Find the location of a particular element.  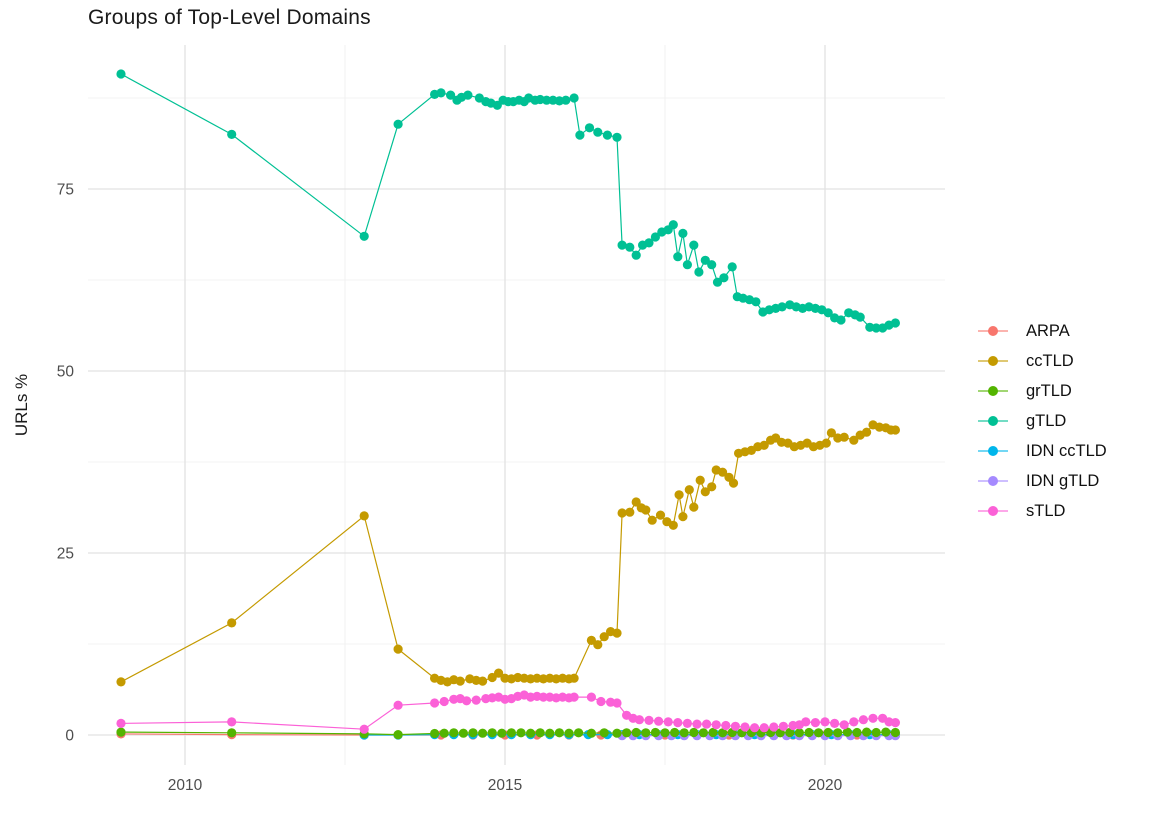

legend-item-cctld: ccTLD is located at coordinates (1042, 361).